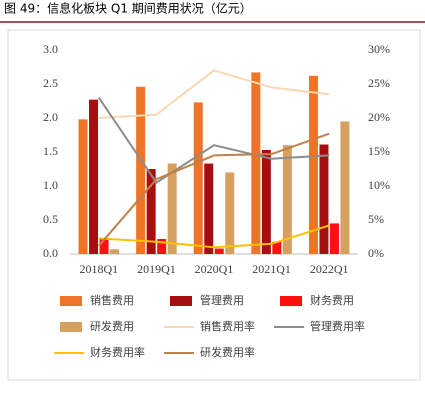 This screenshot has height=409, width=425. Describe the element at coordinates (98, 269) in the screenshot. I see `x-tick-label: 2018Q1` at that location.